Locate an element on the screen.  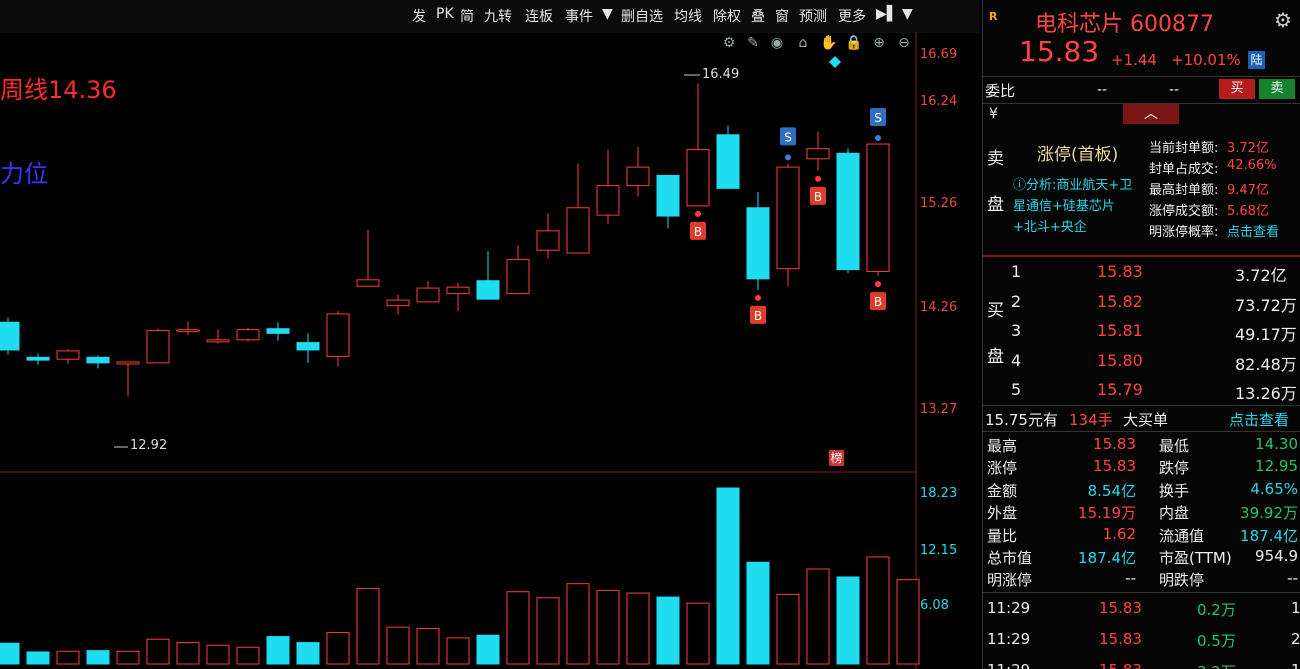
big-order-link: 点击查看 is located at coordinates (1259, 420).